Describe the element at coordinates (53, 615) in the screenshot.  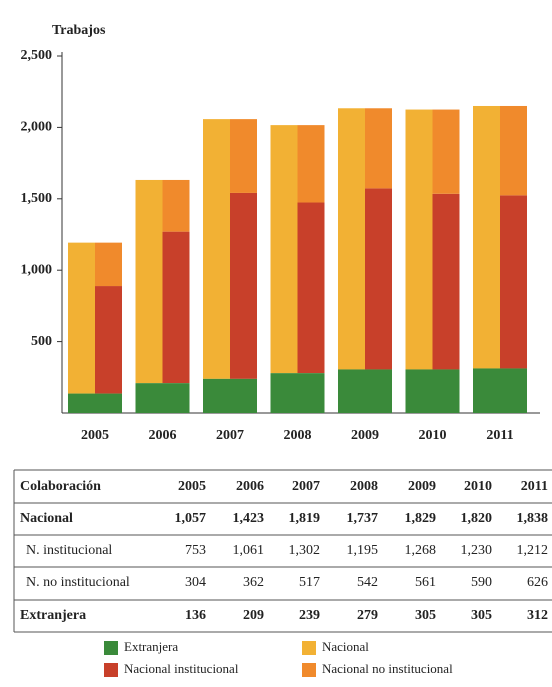
I see `table-cell: Extranjera` at that location.